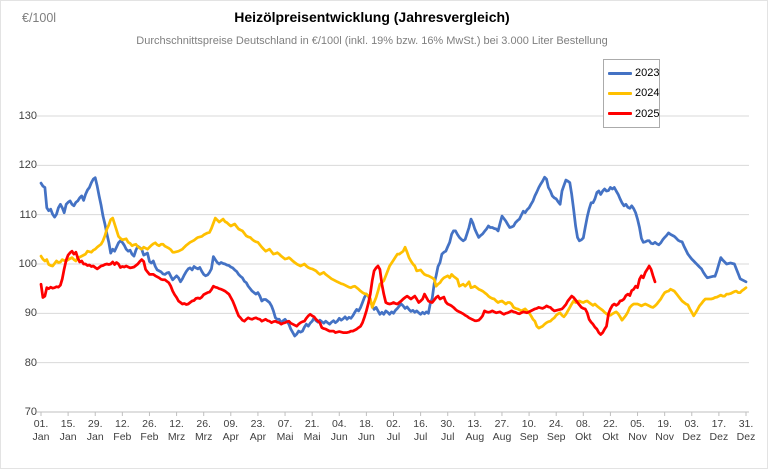 The width and height of the screenshot is (768, 470). I want to click on series-line-2025, so click(348, 292).